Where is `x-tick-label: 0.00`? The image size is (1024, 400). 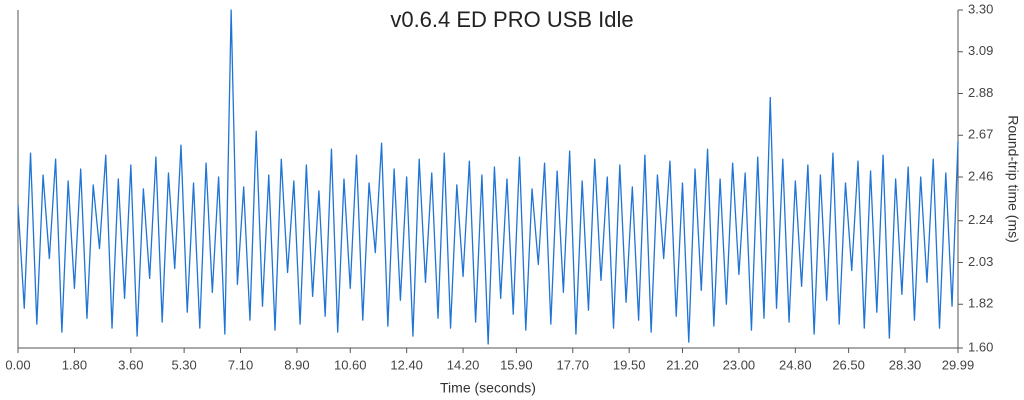 x-tick-label: 0.00 is located at coordinates (17, 364).